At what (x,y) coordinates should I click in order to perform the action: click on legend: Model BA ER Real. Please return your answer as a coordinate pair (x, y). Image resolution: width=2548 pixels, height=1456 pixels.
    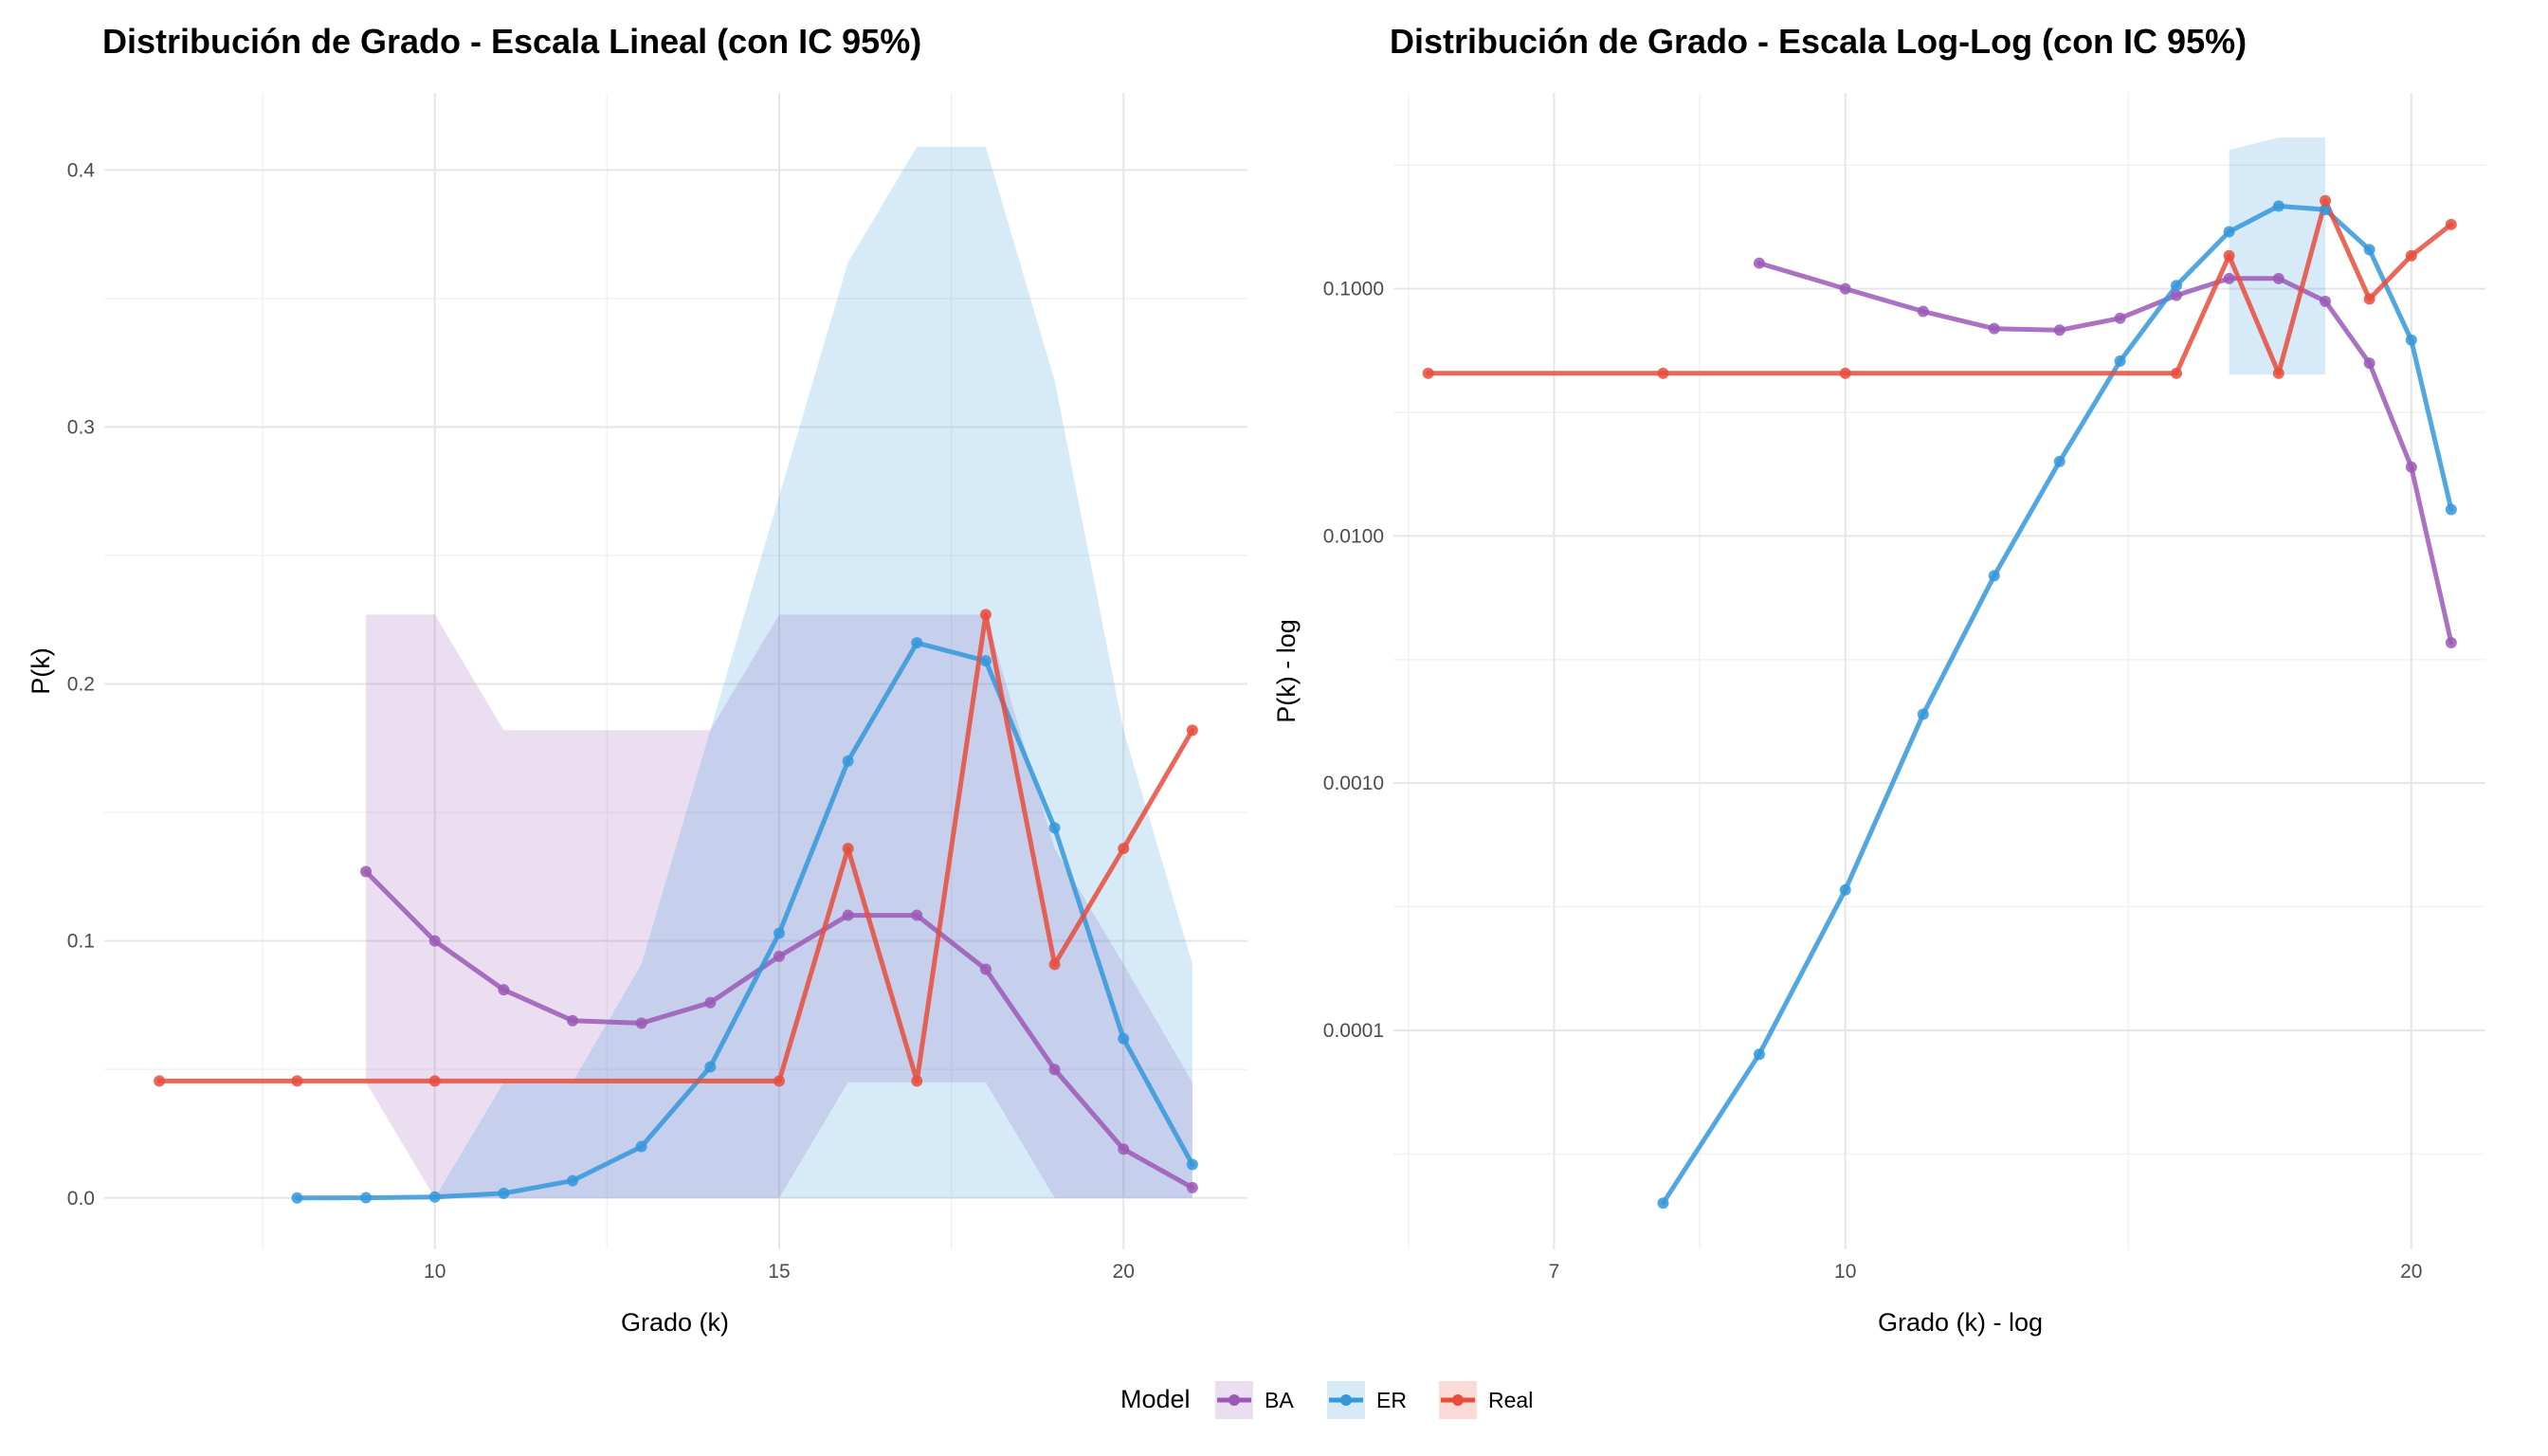
    Looking at the image, I should click on (1326, 1400).